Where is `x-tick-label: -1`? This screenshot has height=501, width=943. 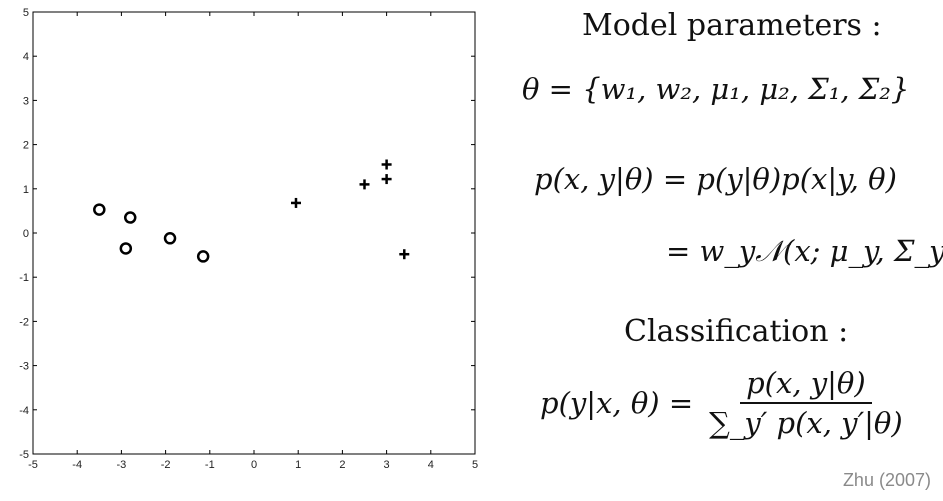
x-tick-label: -1 is located at coordinates (210, 464).